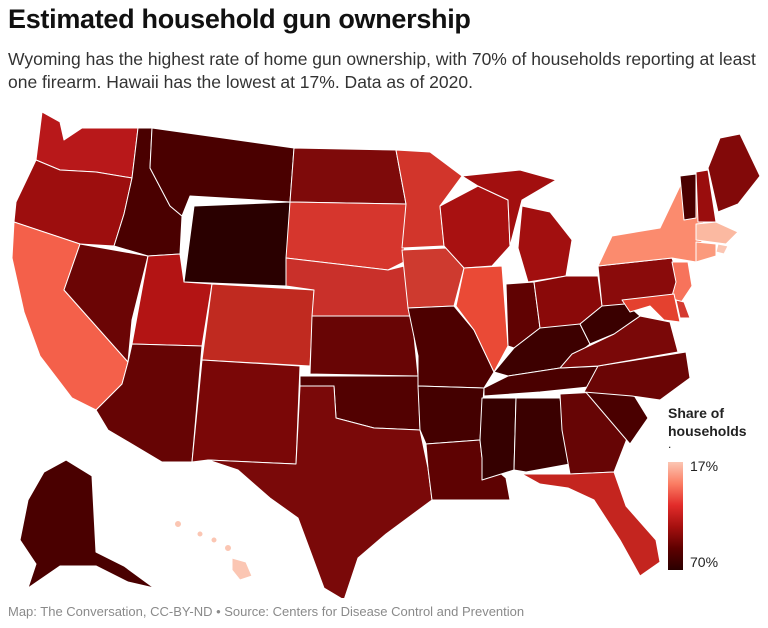 This screenshot has width=768, height=628. Describe the element at coordinates (242, 569) in the screenshot. I see `state-HI` at that location.